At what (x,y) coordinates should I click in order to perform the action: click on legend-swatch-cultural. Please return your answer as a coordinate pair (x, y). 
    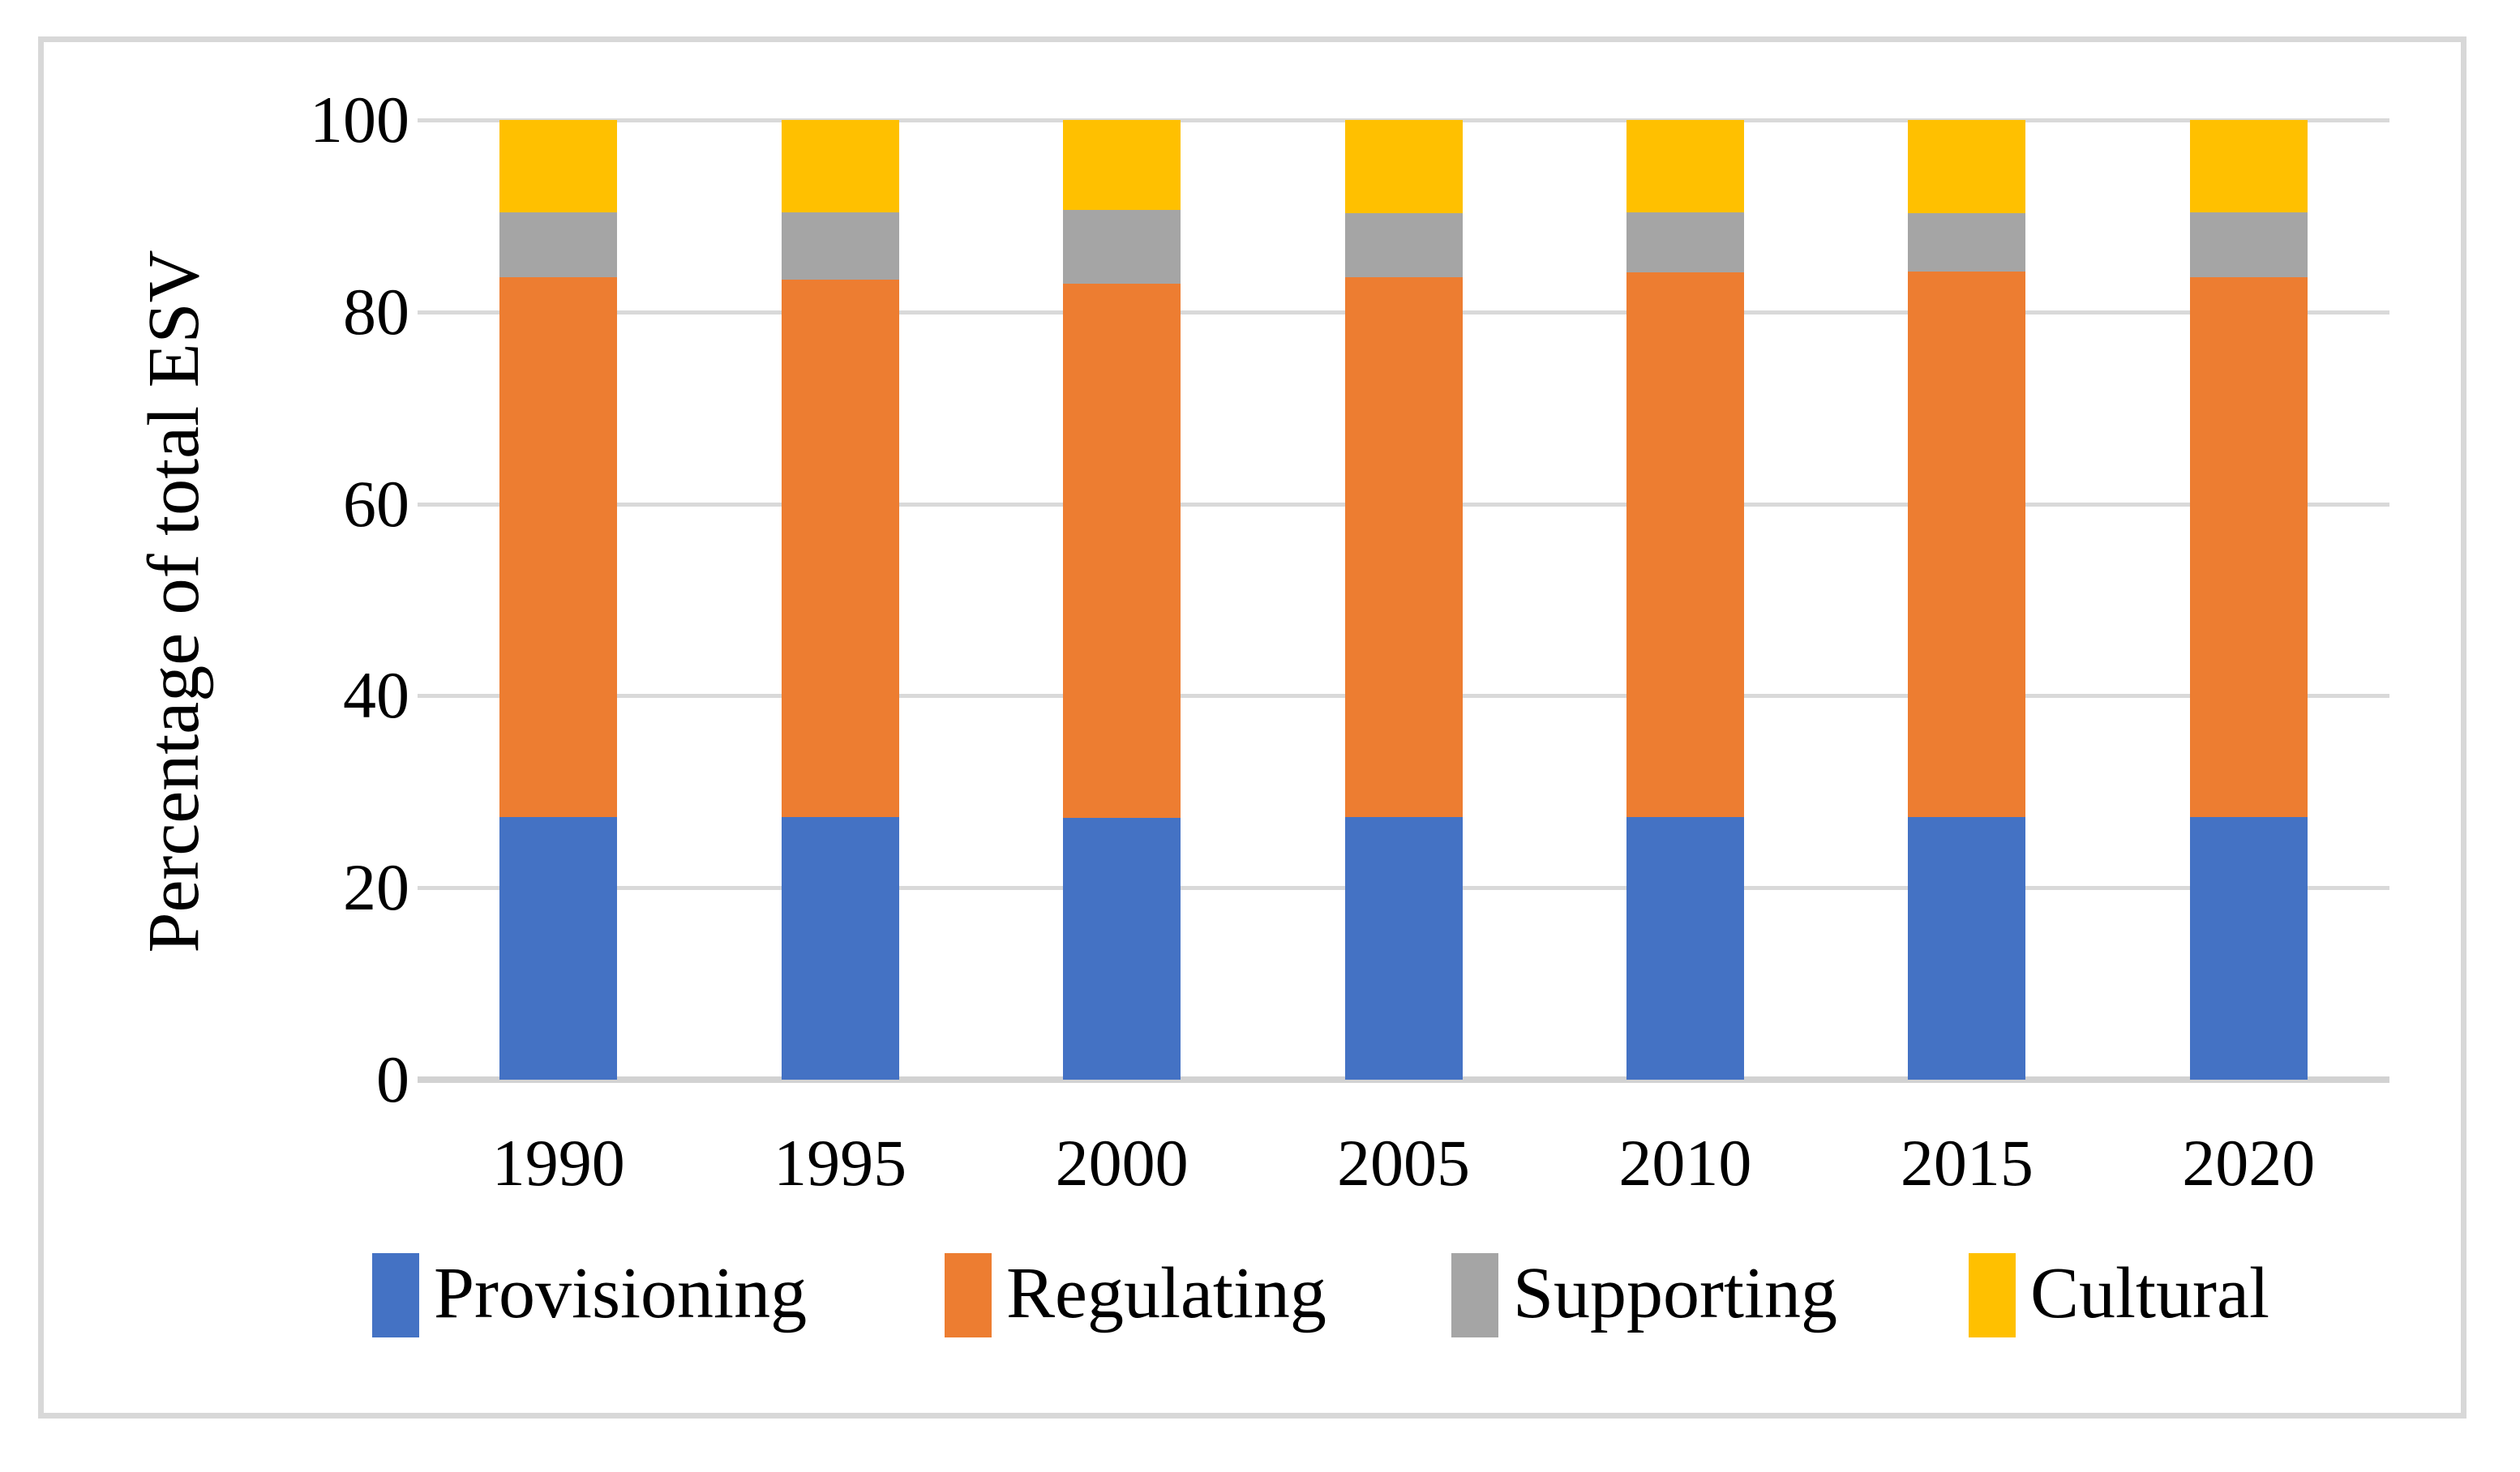
    Looking at the image, I should click on (1993, 1295).